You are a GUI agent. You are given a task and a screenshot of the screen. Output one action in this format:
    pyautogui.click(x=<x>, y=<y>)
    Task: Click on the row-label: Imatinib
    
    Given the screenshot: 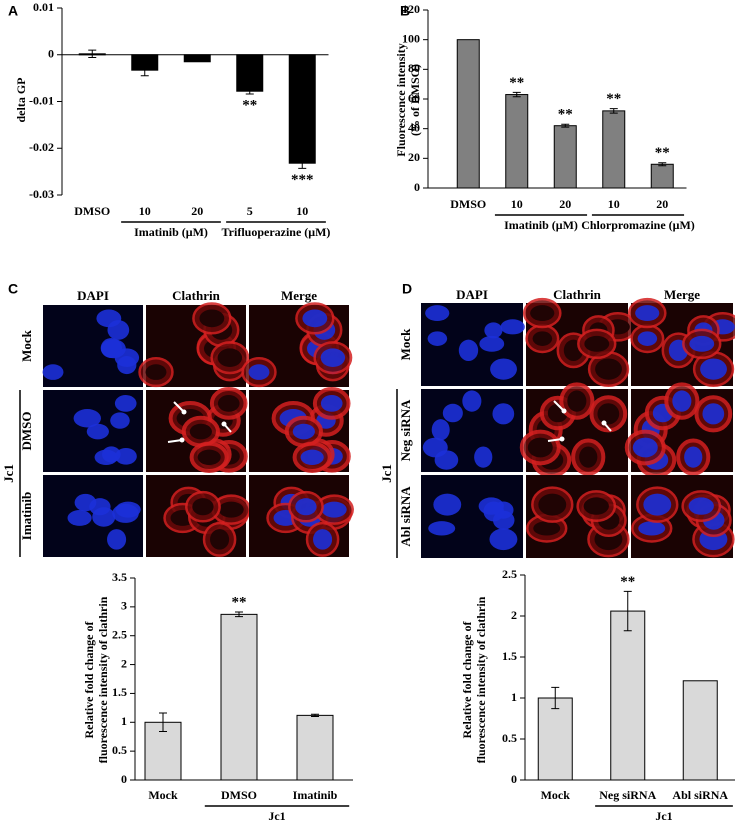 What is the action you would take?
    pyautogui.click(x=26, y=516)
    